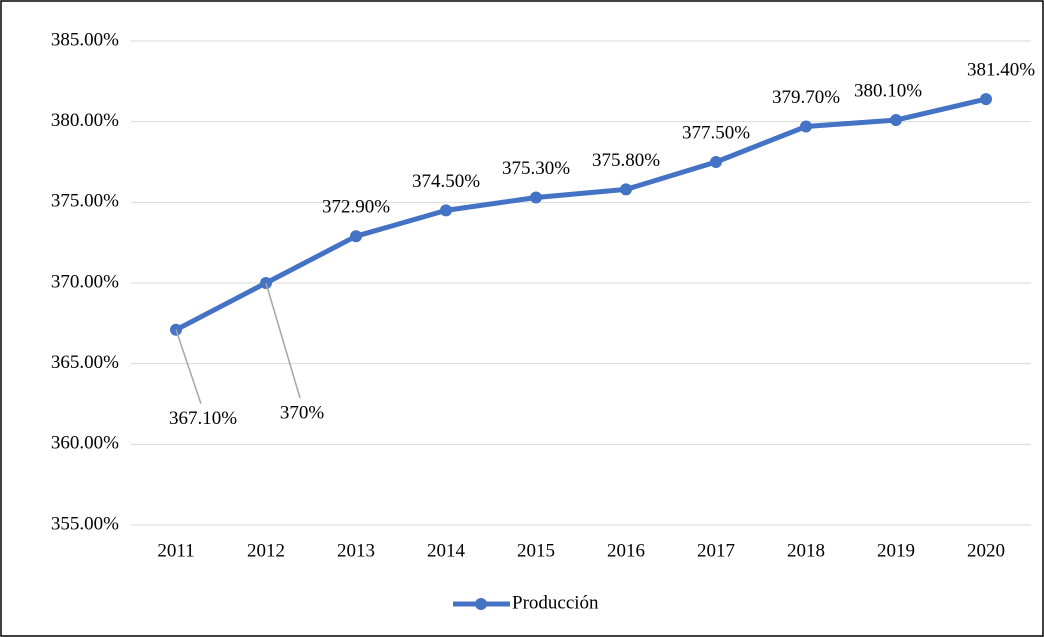  I want to click on y-tick-label: 355.00%, so click(85, 523).